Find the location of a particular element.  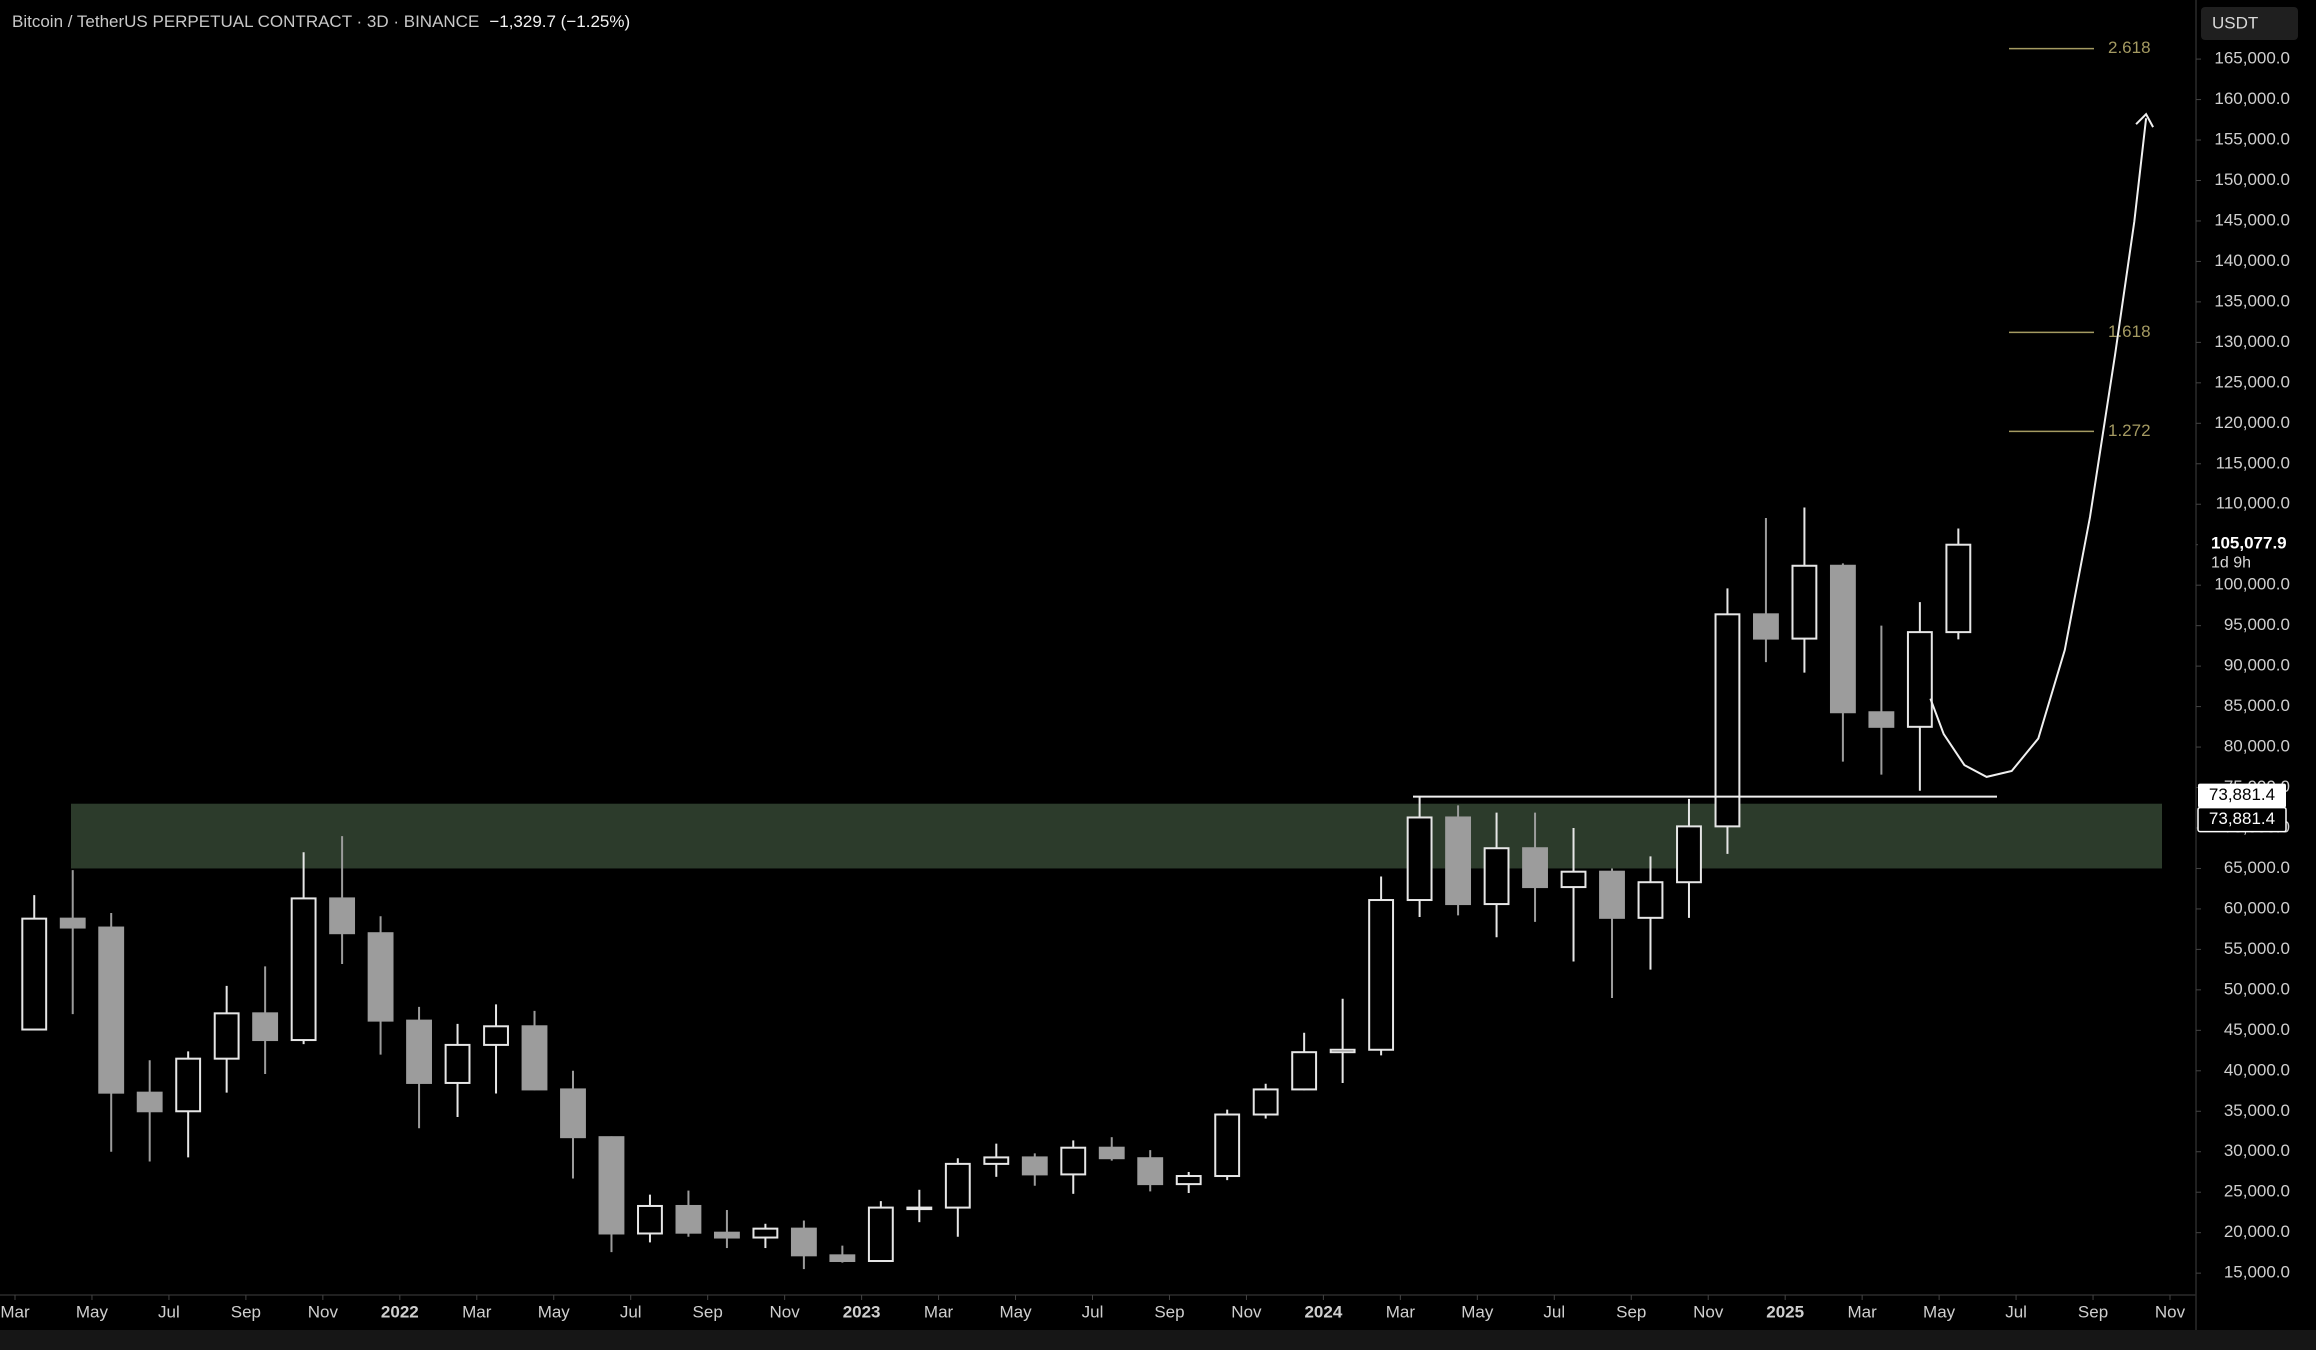

fib-label: 2.618 is located at coordinates (2129, 47).